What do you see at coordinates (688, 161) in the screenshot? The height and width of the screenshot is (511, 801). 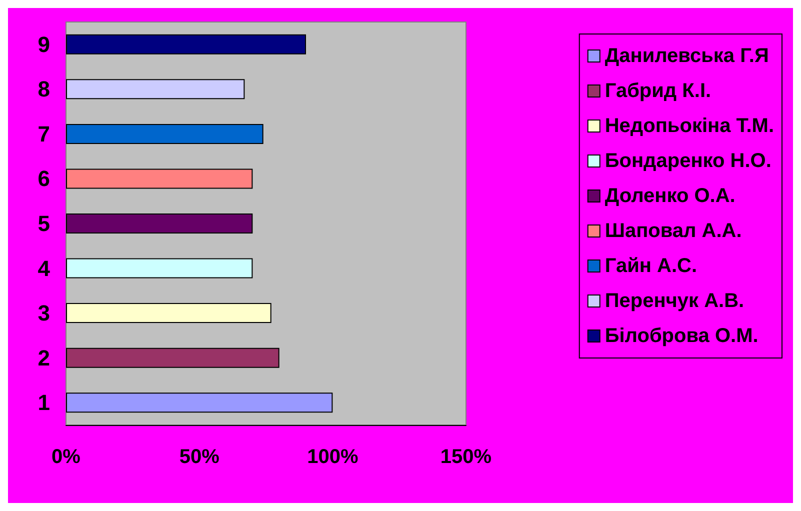 I see `legend-label: Бондаренко Н.О.` at bounding box center [688, 161].